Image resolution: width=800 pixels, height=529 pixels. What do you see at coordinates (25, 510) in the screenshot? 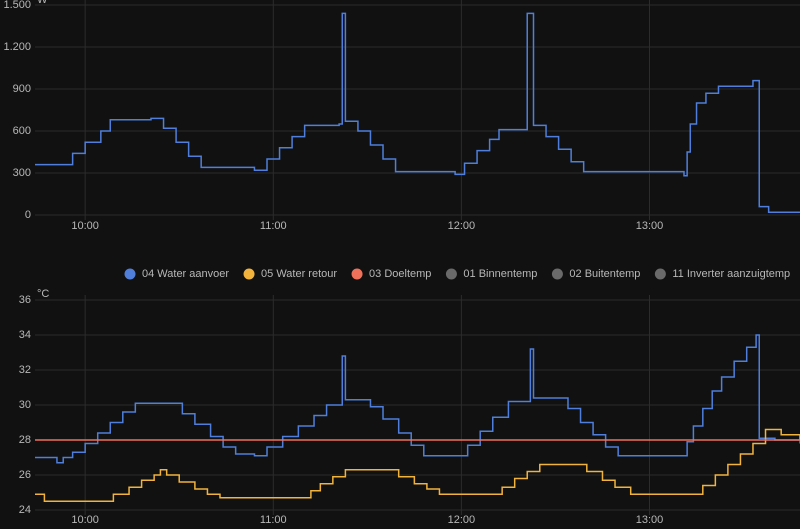
I see `y-tick-label: 24` at bounding box center [25, 510].